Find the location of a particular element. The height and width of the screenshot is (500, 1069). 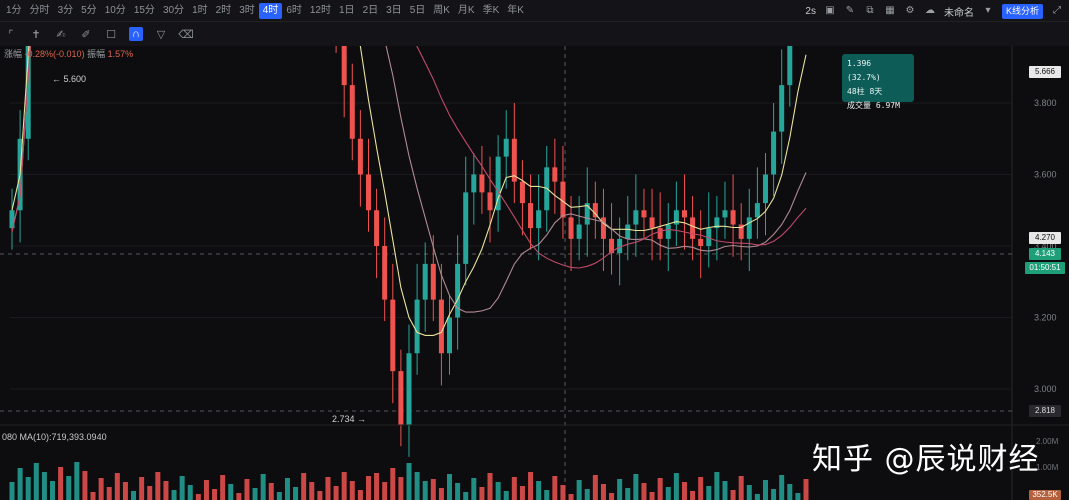

interval-tab: 4时 is located at coordinates (270, 10).